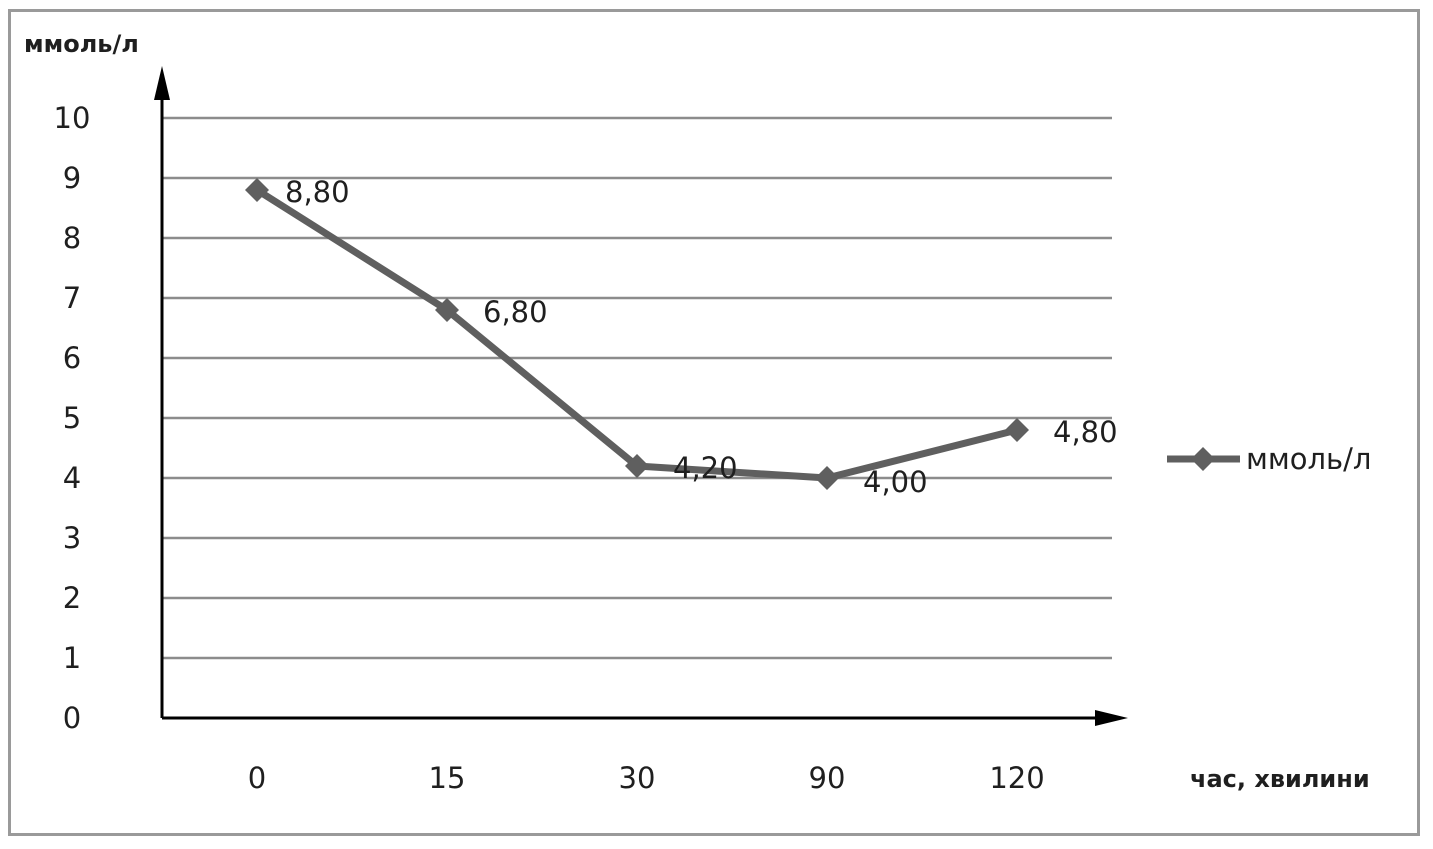 Image resolution: width=1433 pixels, height=849 pixels. I want to click on y-tick-label: 4, so click(72, 478).